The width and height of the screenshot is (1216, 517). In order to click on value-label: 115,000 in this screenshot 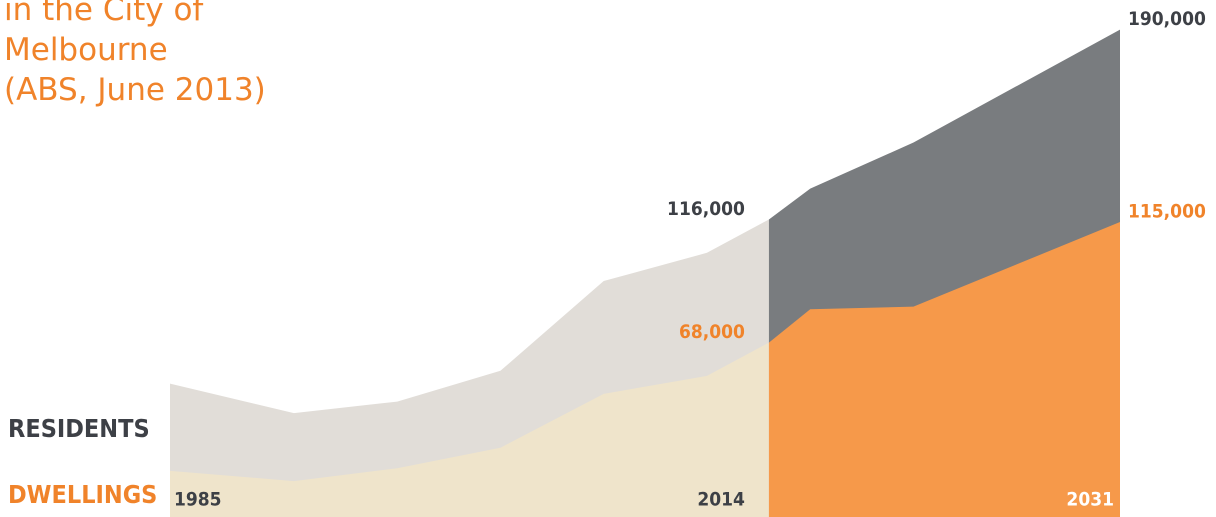, I will do `click(1167, 212)`.